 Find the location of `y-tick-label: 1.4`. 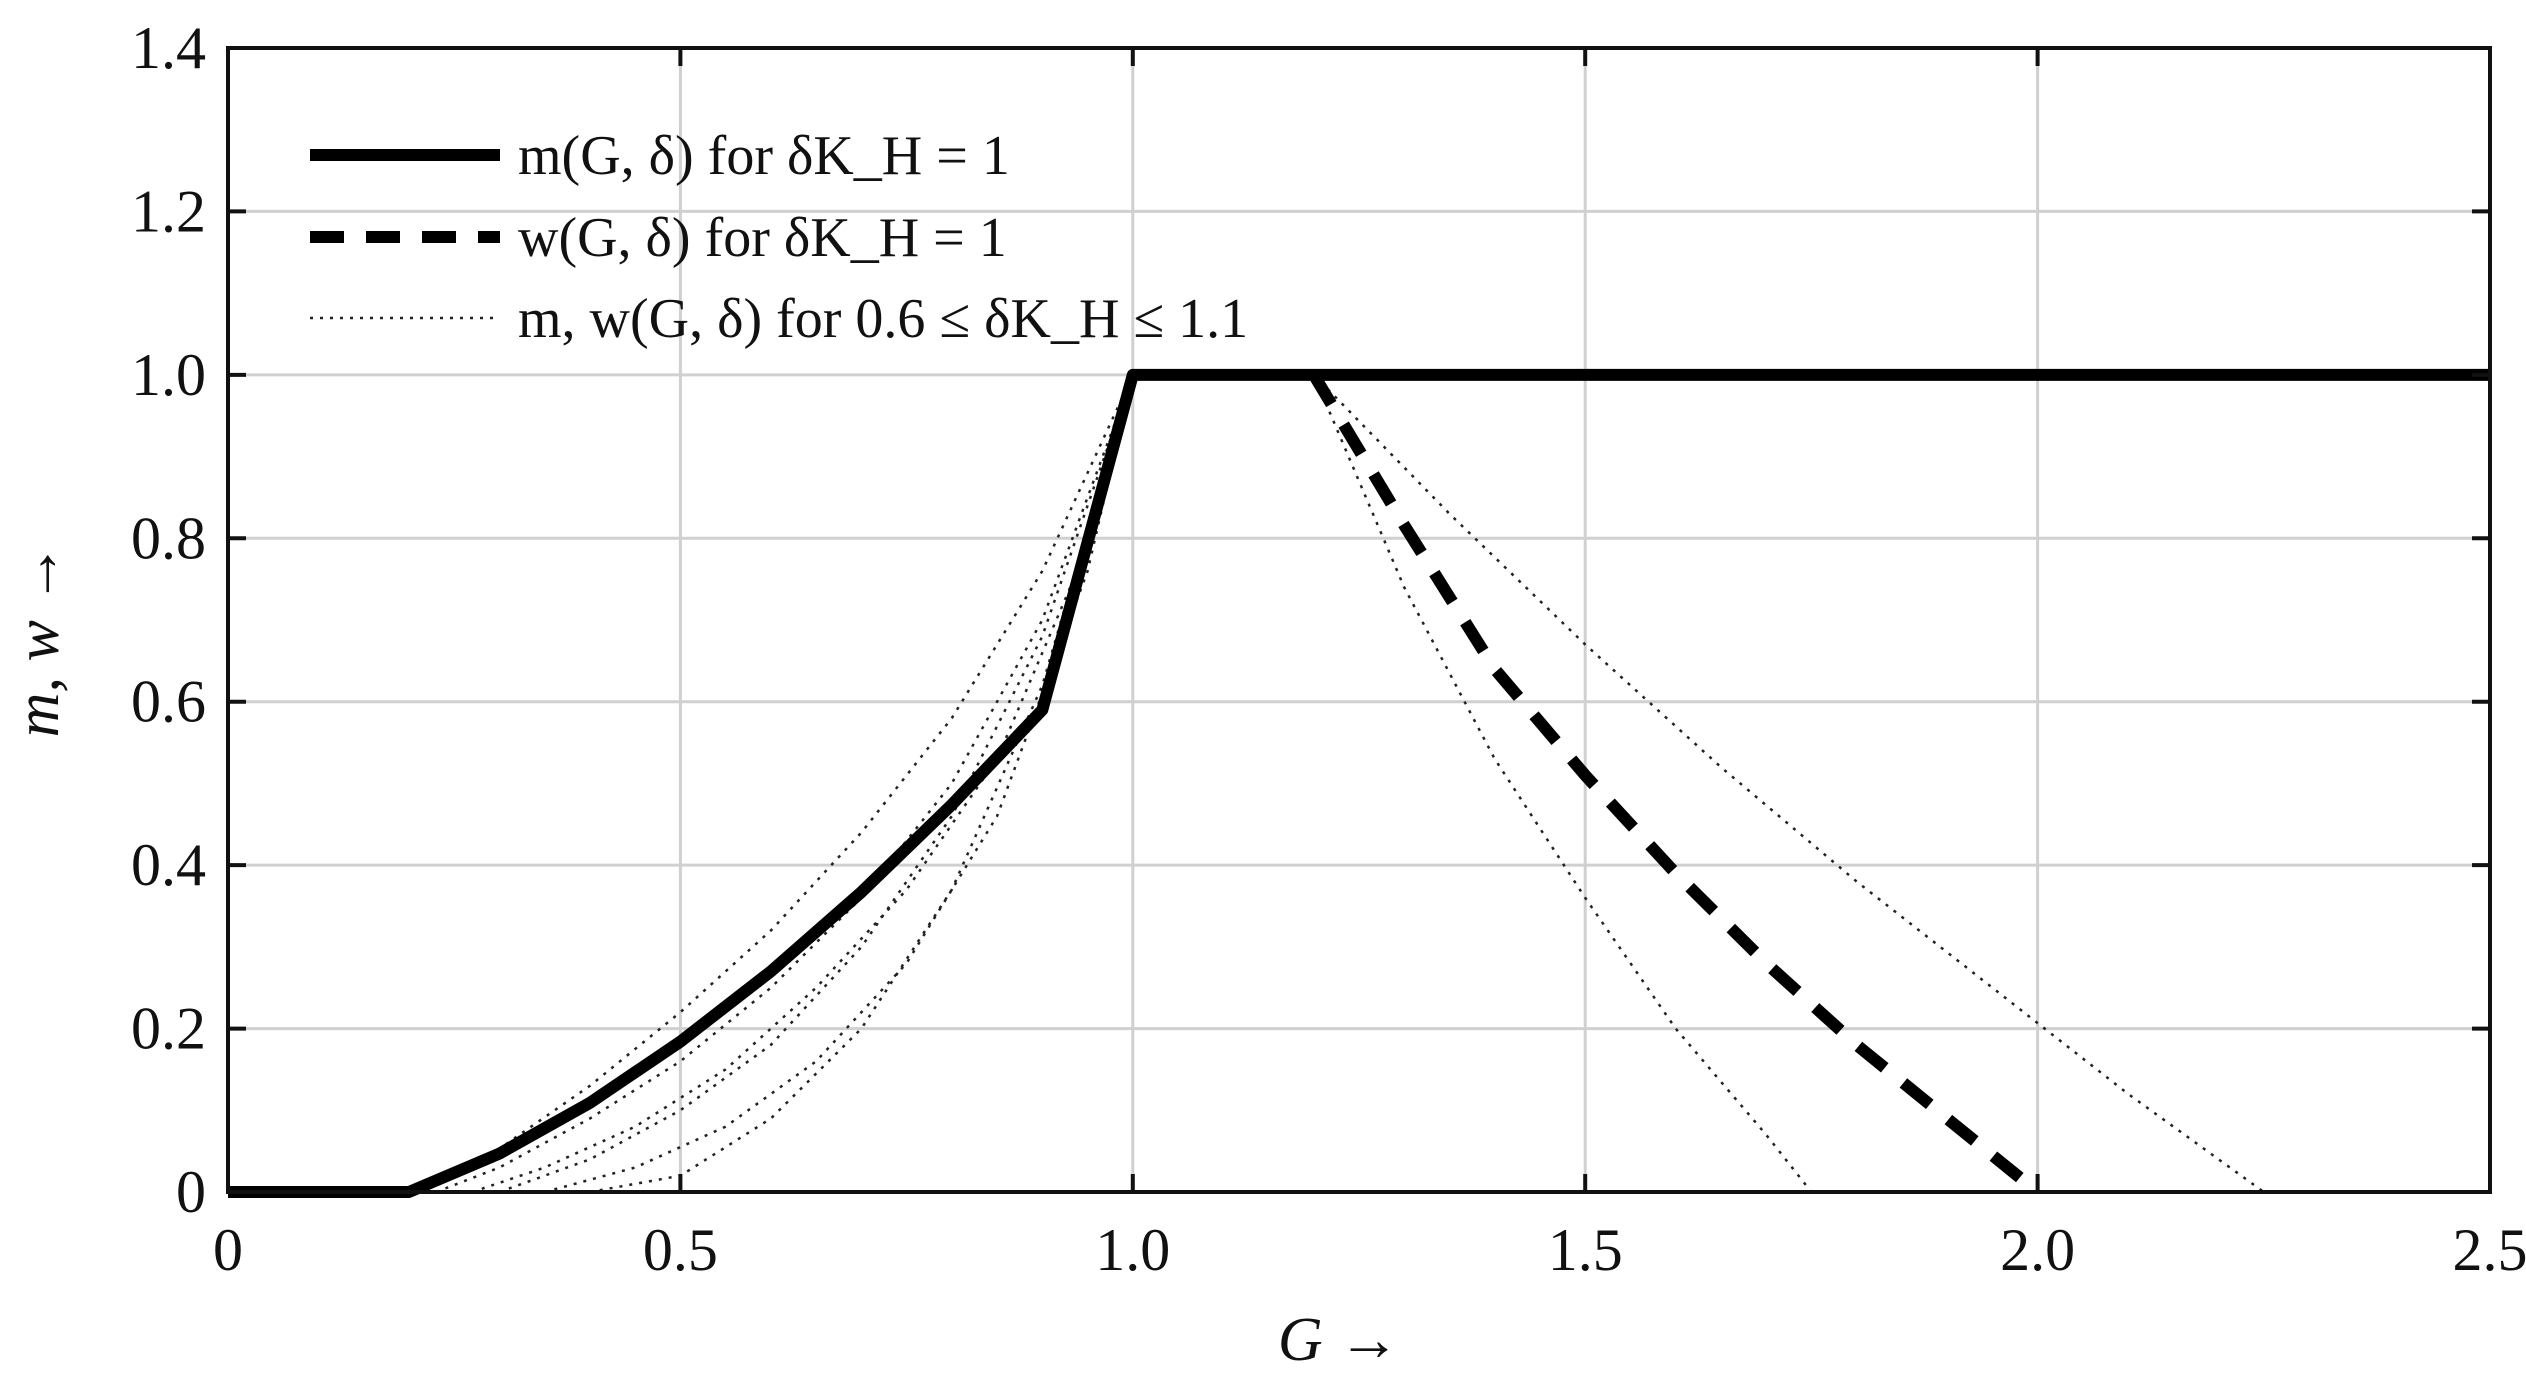

y-tick-label: 1.4 is located at coordinates (168, 48).